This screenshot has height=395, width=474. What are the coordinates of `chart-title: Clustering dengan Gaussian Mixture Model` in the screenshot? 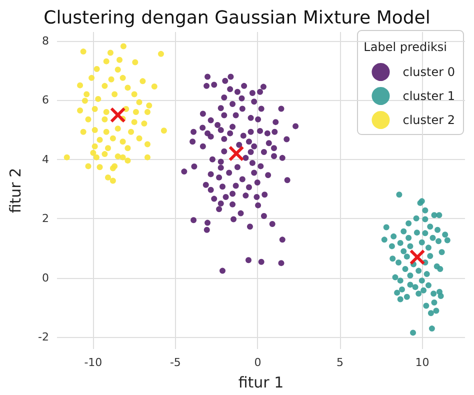 It's located at (237, 18).